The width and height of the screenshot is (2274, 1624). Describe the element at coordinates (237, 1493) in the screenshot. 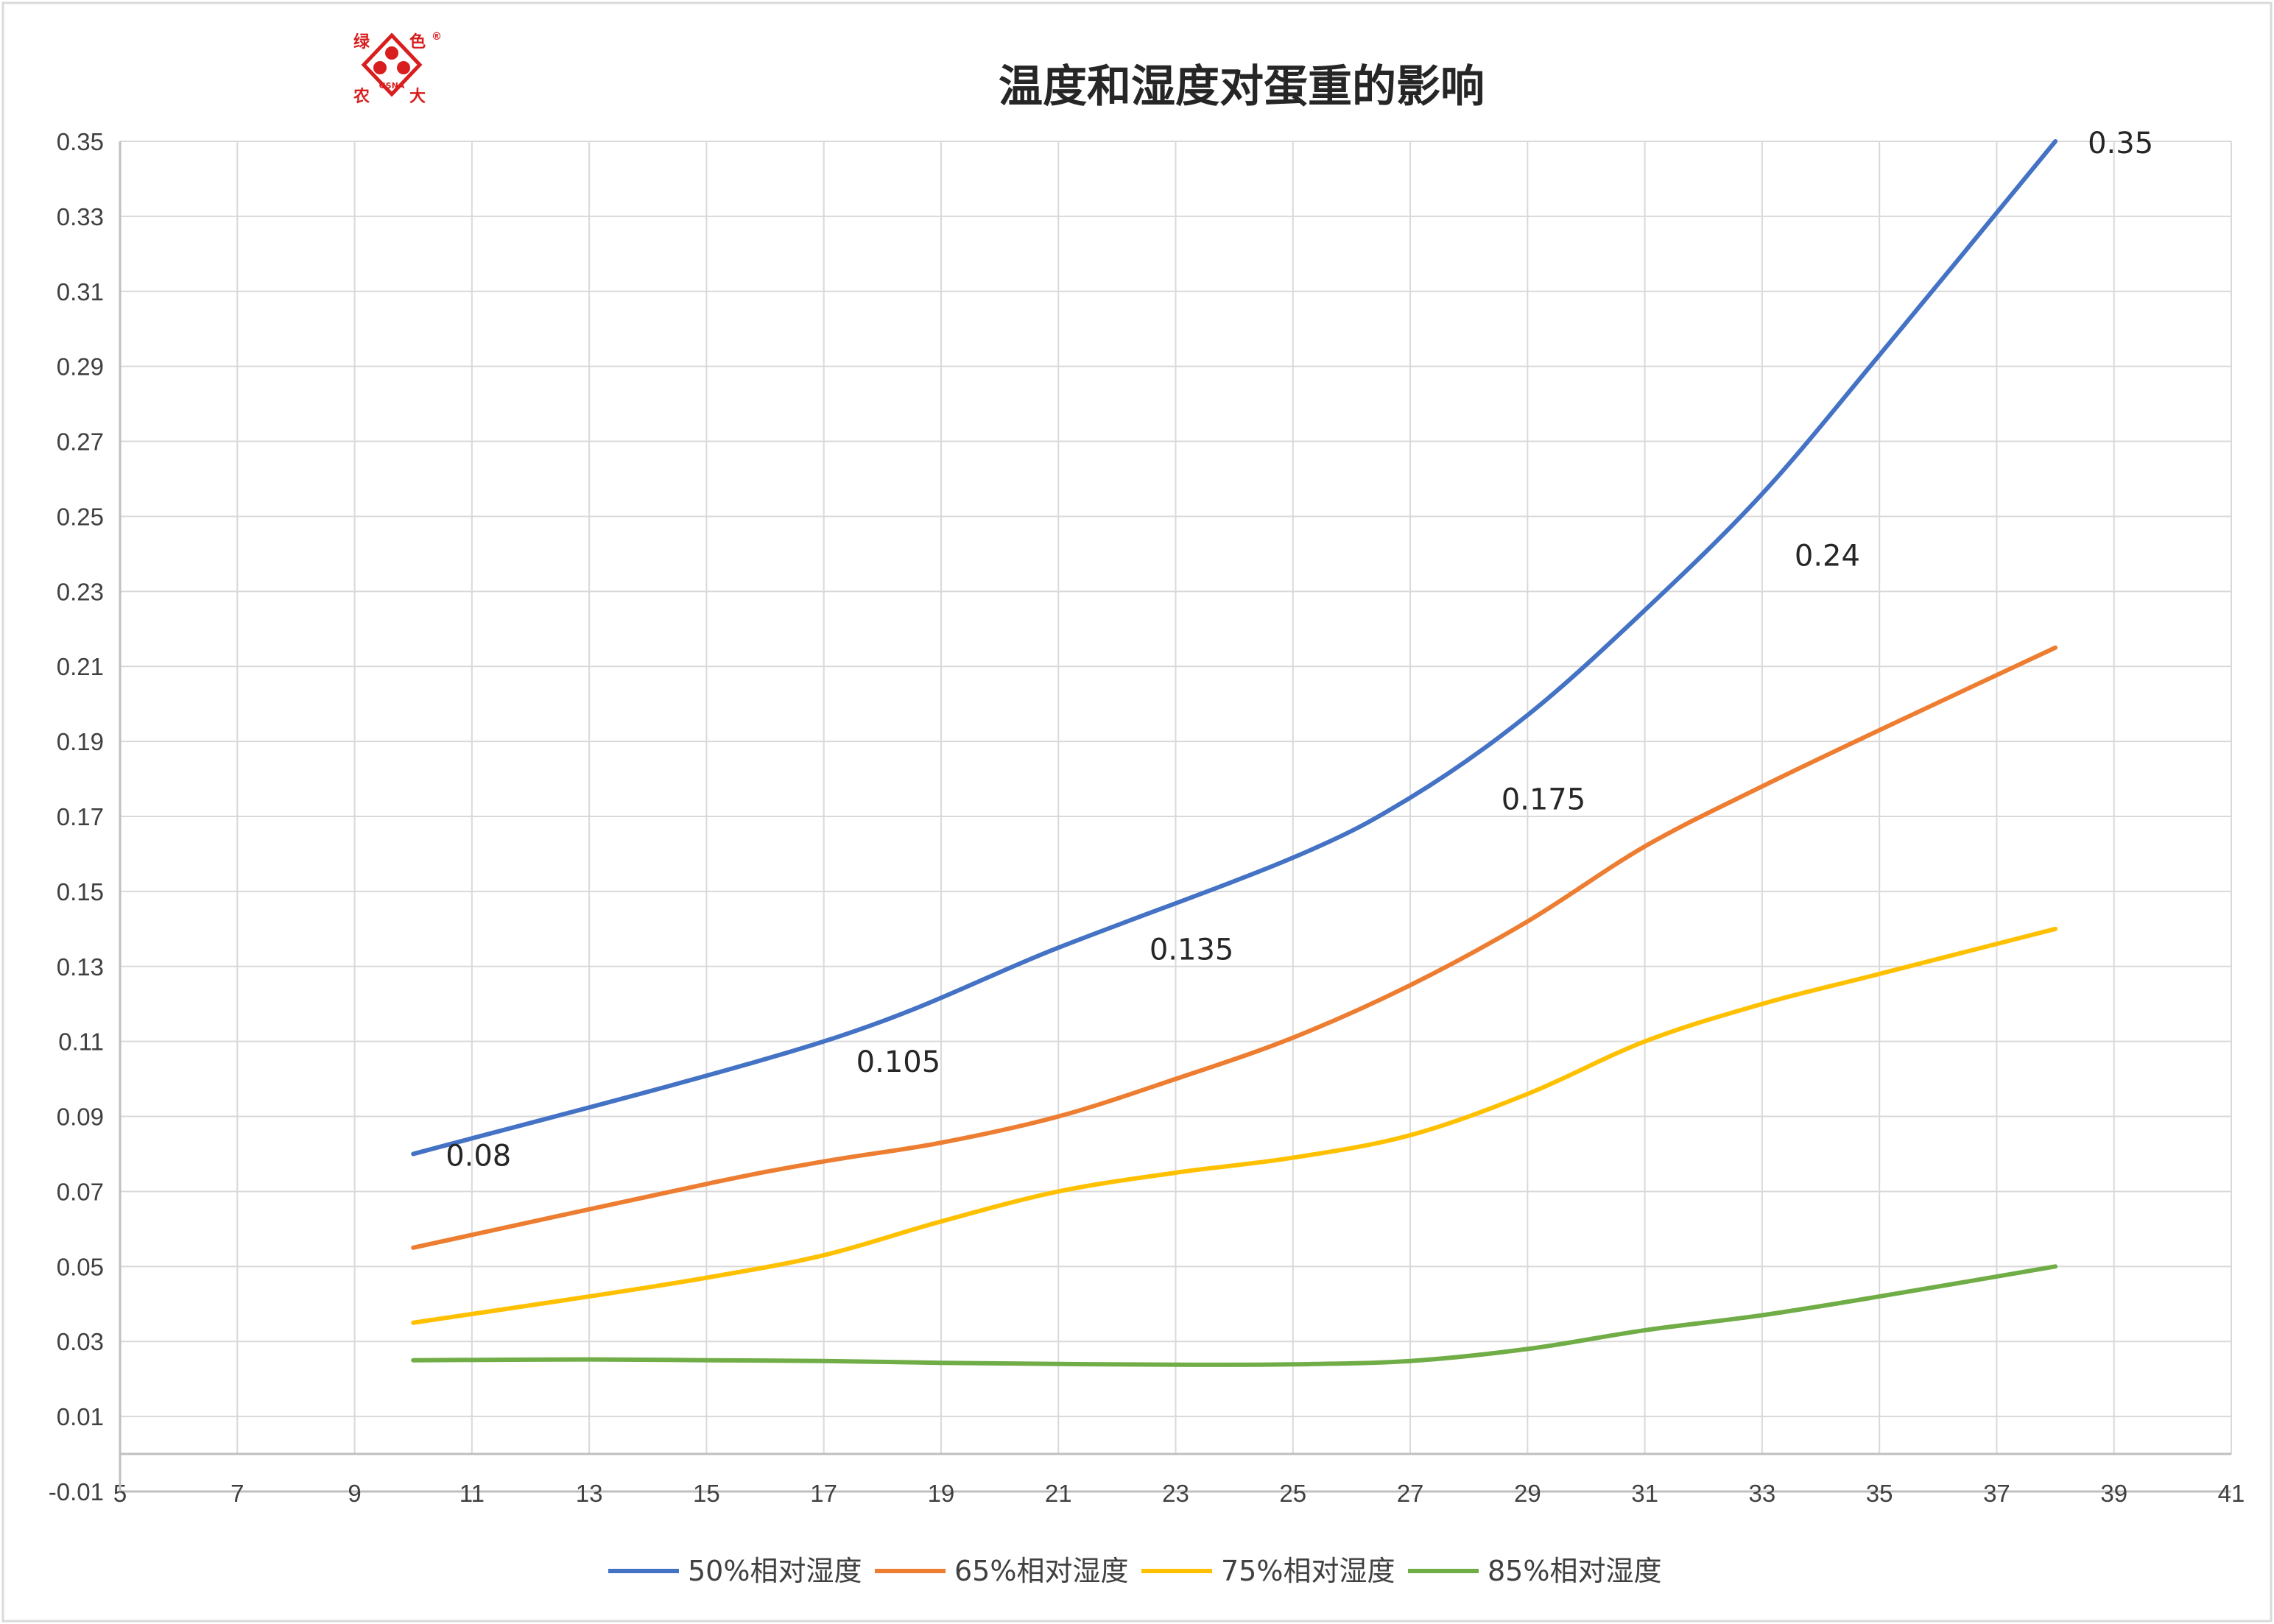

I see `x-tick-label: 7` at that location.